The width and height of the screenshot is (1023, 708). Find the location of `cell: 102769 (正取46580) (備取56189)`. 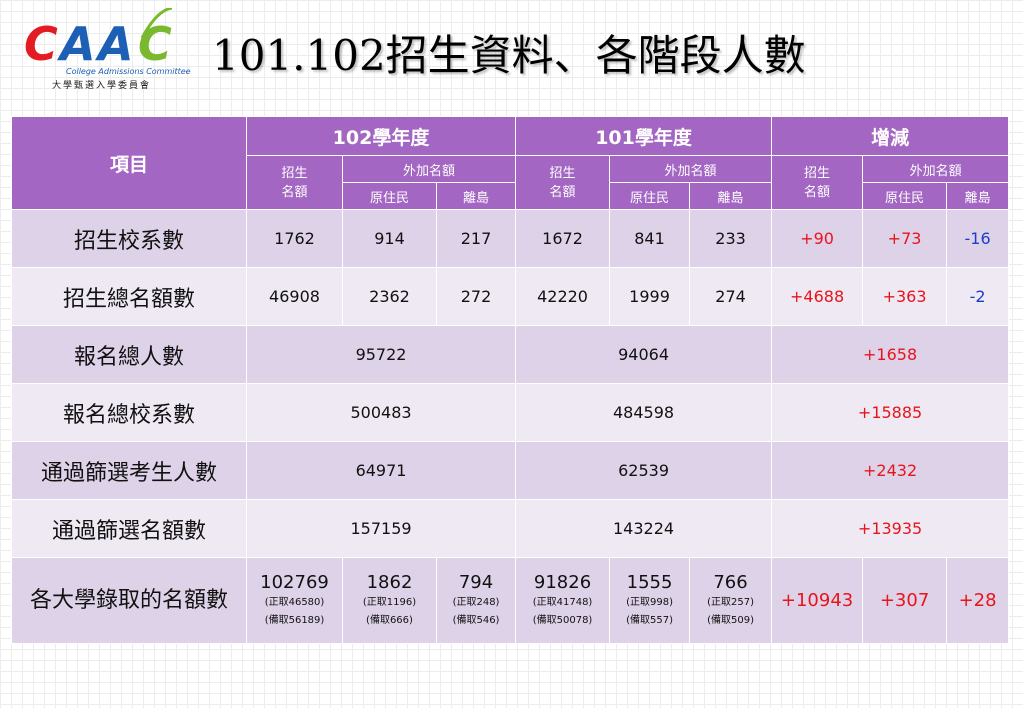

cell: 102769 (正取46580) (備取56189) is located at coordinates (294, 600).